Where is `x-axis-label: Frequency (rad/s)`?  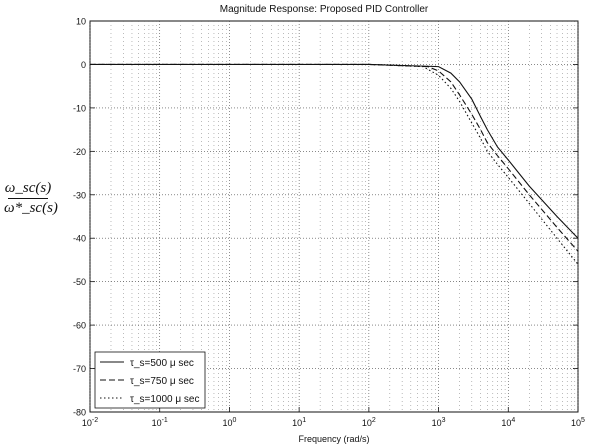 x-axis-label: Frequency (rad/s) is located at coordinates (333, 439).